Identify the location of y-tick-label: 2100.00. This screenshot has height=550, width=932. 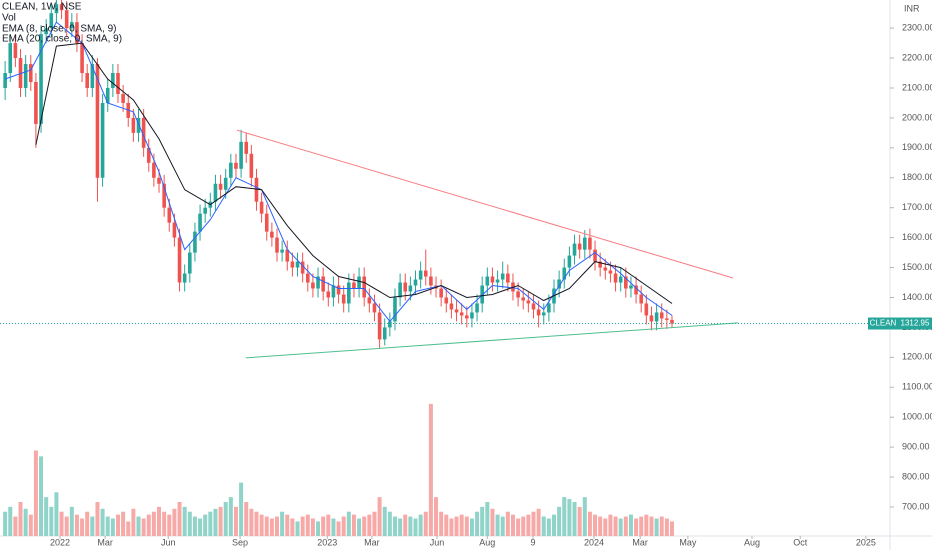
(917, 87).